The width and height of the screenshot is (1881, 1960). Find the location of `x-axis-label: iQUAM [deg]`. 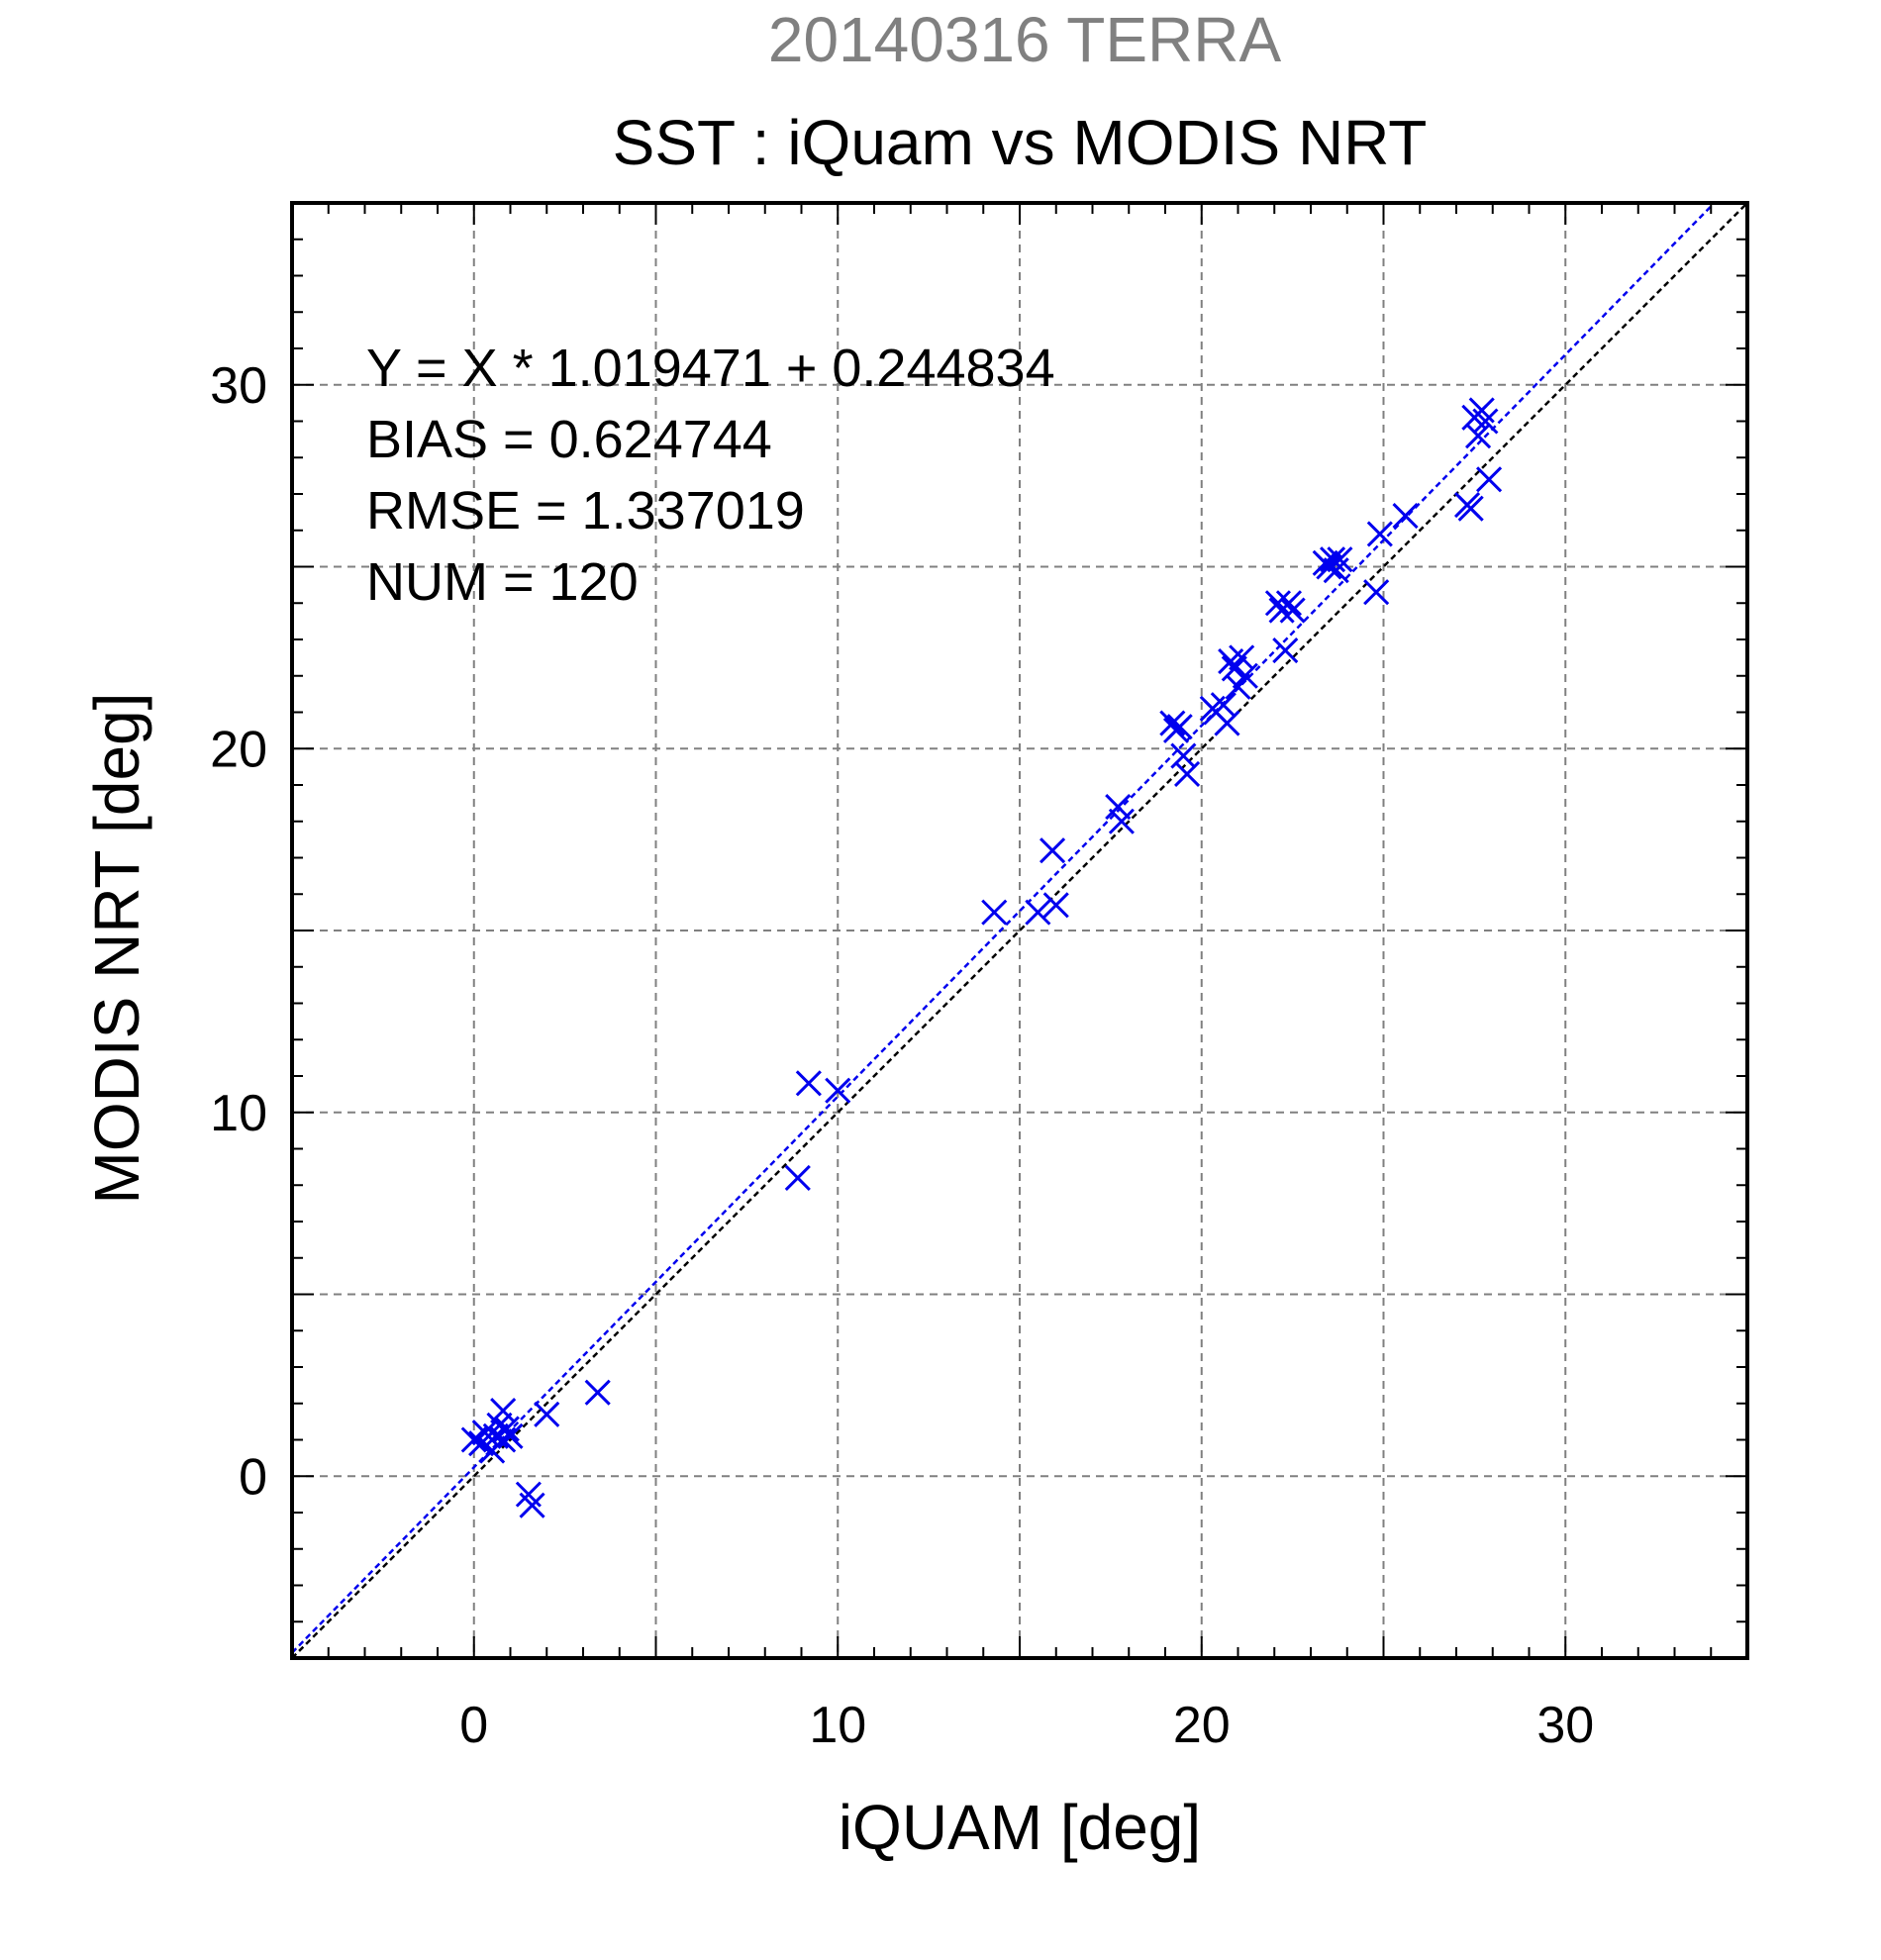

x-axis-label: iQUAM [deg] is located at coordinates (1020, 1827).